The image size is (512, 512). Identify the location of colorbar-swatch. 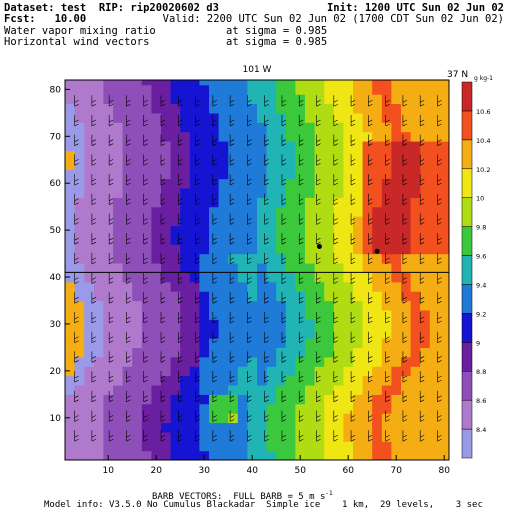
(467, 443).